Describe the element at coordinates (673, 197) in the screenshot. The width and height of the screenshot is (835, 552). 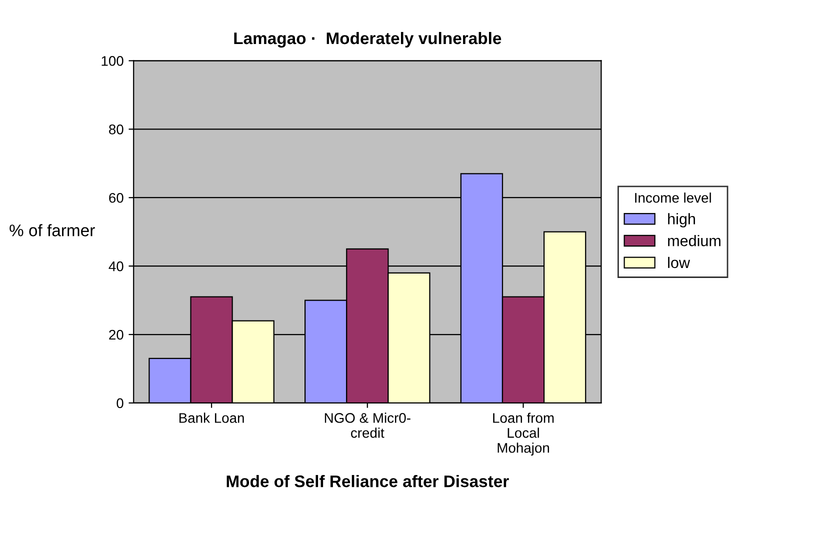
I see `legend-title: Income level` at that location.